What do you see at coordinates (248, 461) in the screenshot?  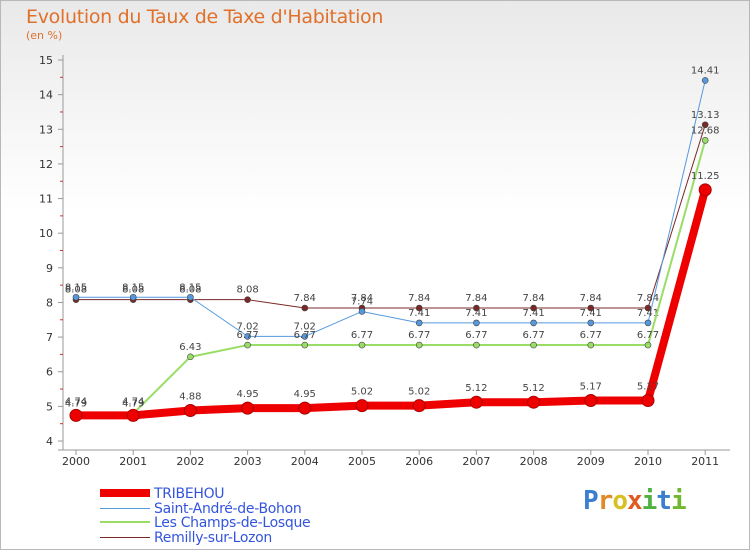 I see `x-tick-label: 2003` at bounding box center [248, 461].